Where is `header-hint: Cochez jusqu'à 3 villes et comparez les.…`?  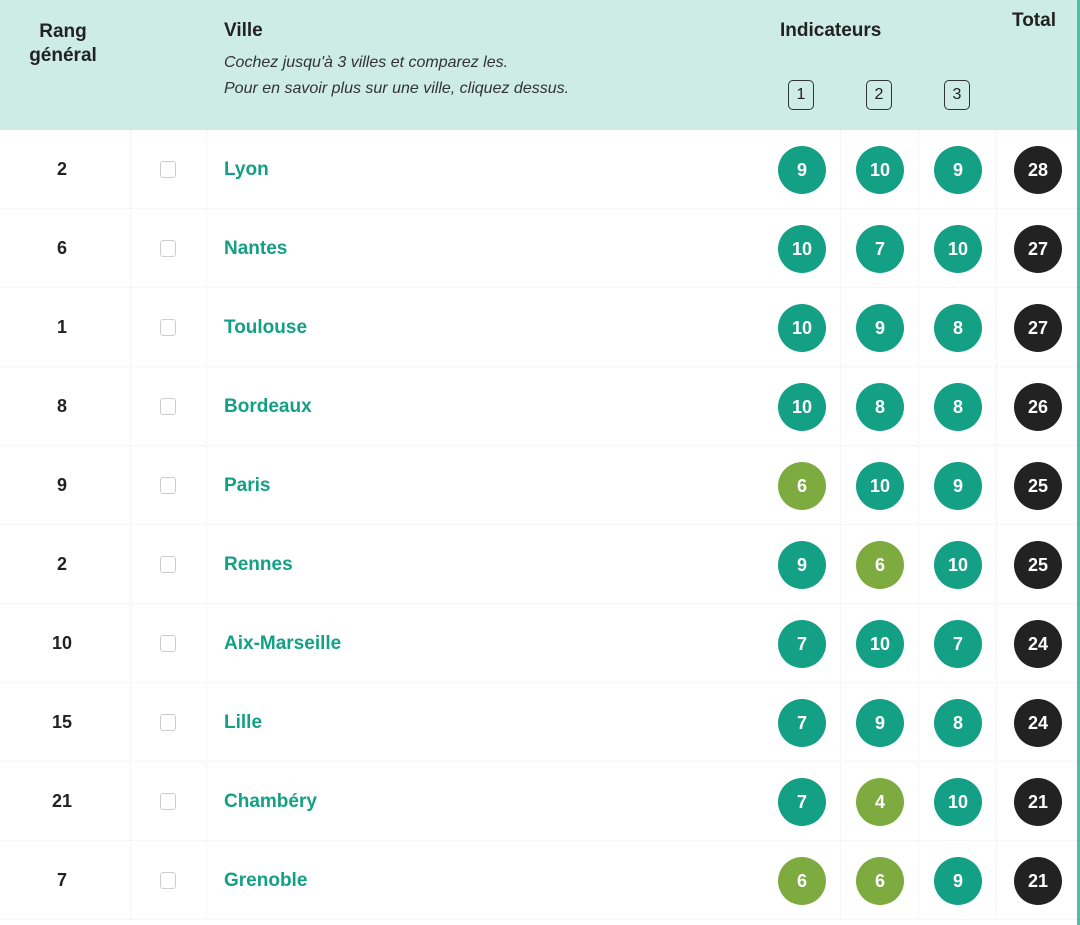 header-hint: Cochez jusqu'à 3 villes et comparez les.… is located at coordinates (396, 76).